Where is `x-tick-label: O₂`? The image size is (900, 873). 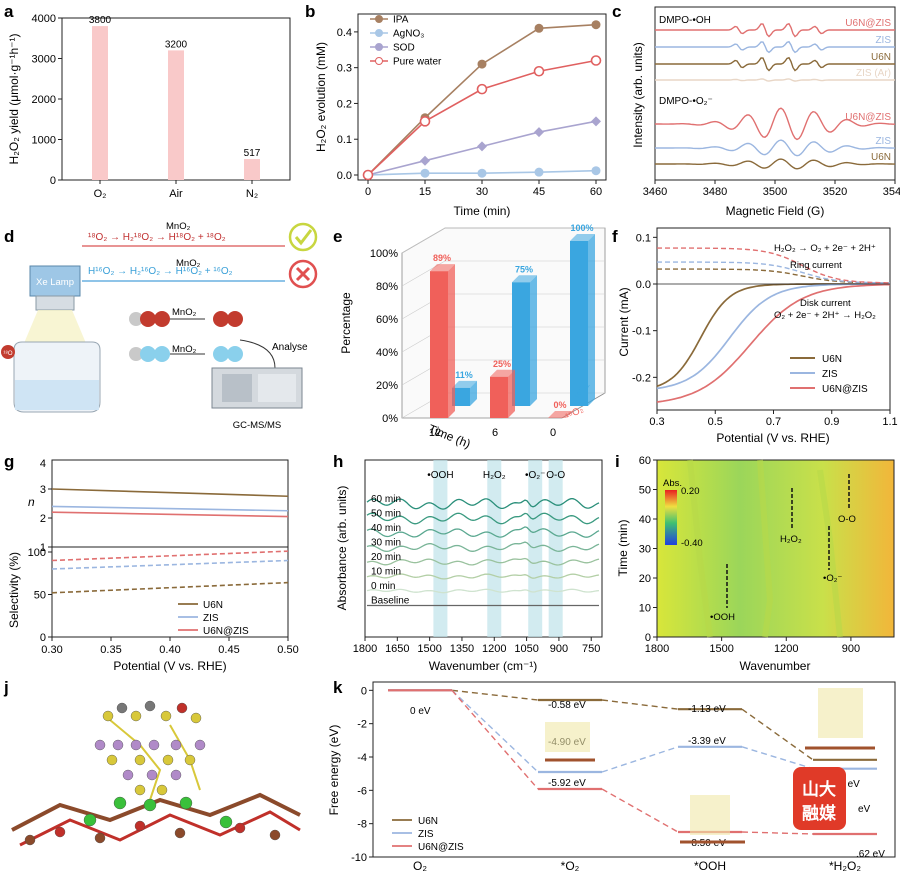
x-tick-label: O₂ is located at coordinates (420, 866).